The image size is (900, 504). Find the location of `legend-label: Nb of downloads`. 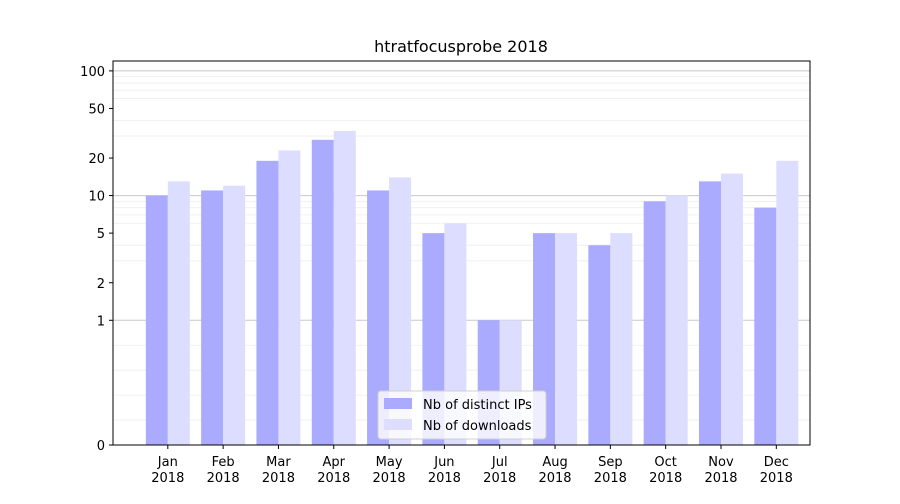

legend-label: Nb of downloads is located at coordinates (477, 426).